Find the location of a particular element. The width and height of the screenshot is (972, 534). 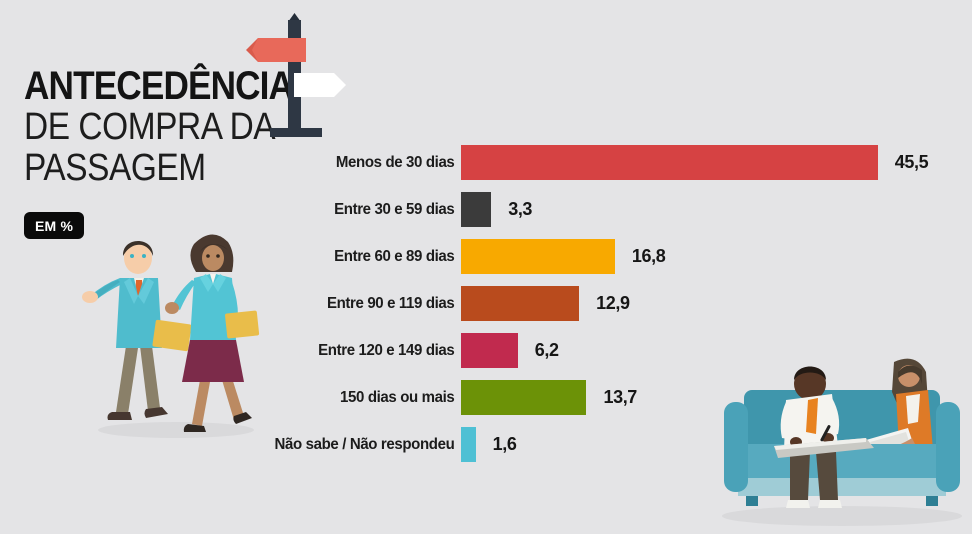

bar-label: Entre 30 e 59 dias is located at coordinates (394, 209).